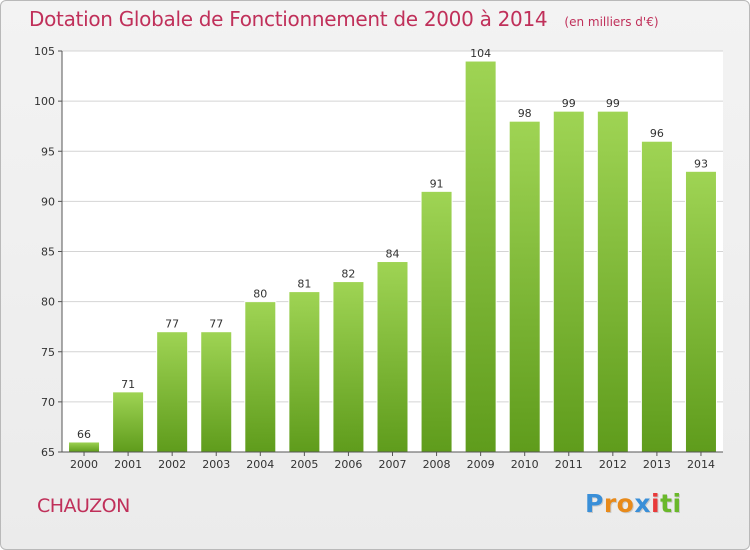  What do you see at coordinates (625, 503) in the screenshot?
I see `logo-letter: o` at bounding box center [625, 503].